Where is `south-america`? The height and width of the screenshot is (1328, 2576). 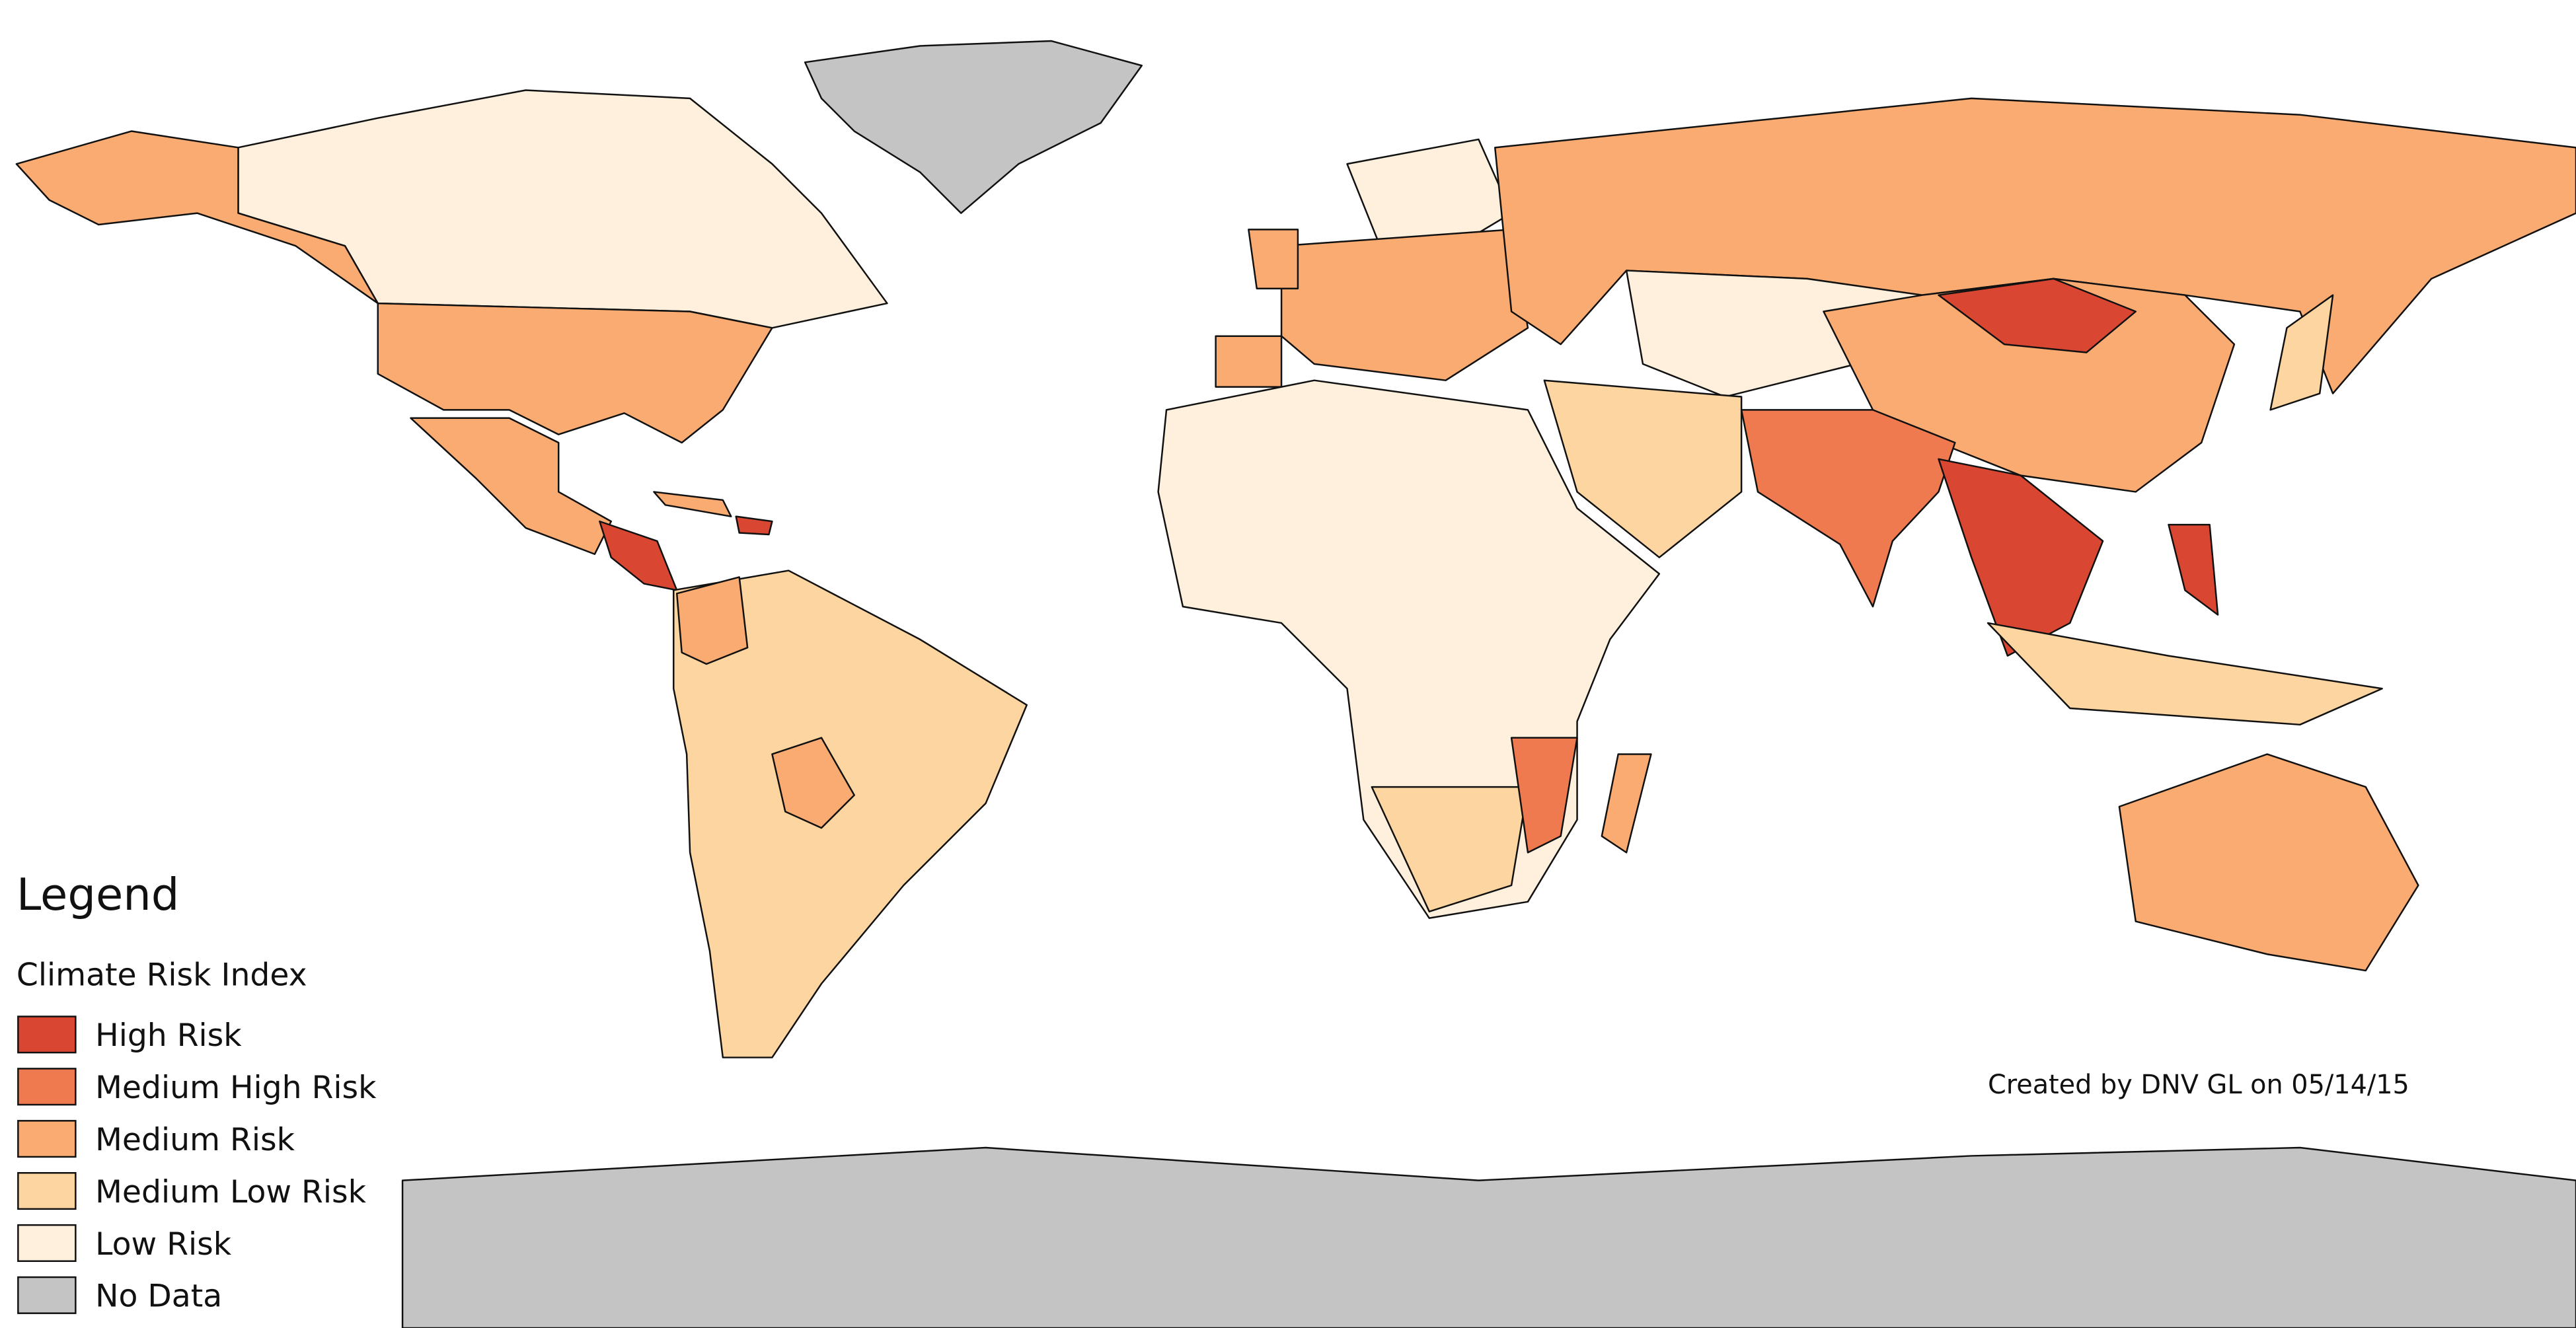 south-america is located at coordinates (851, 814).